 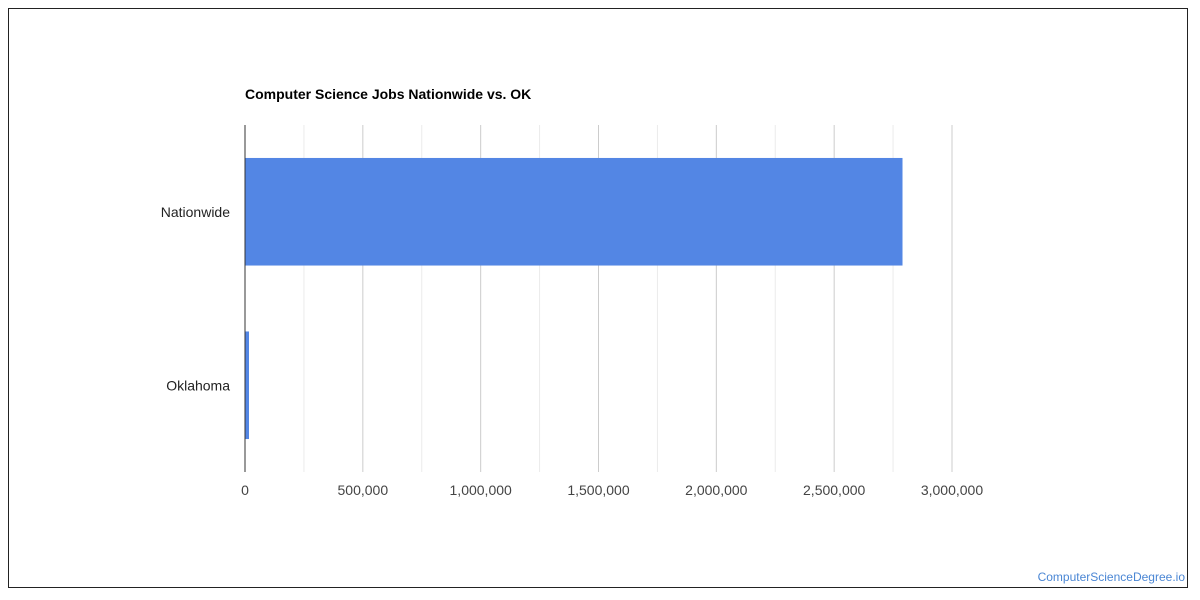 I want to click on category-label: Nationwide, so click(x=195, y=212).